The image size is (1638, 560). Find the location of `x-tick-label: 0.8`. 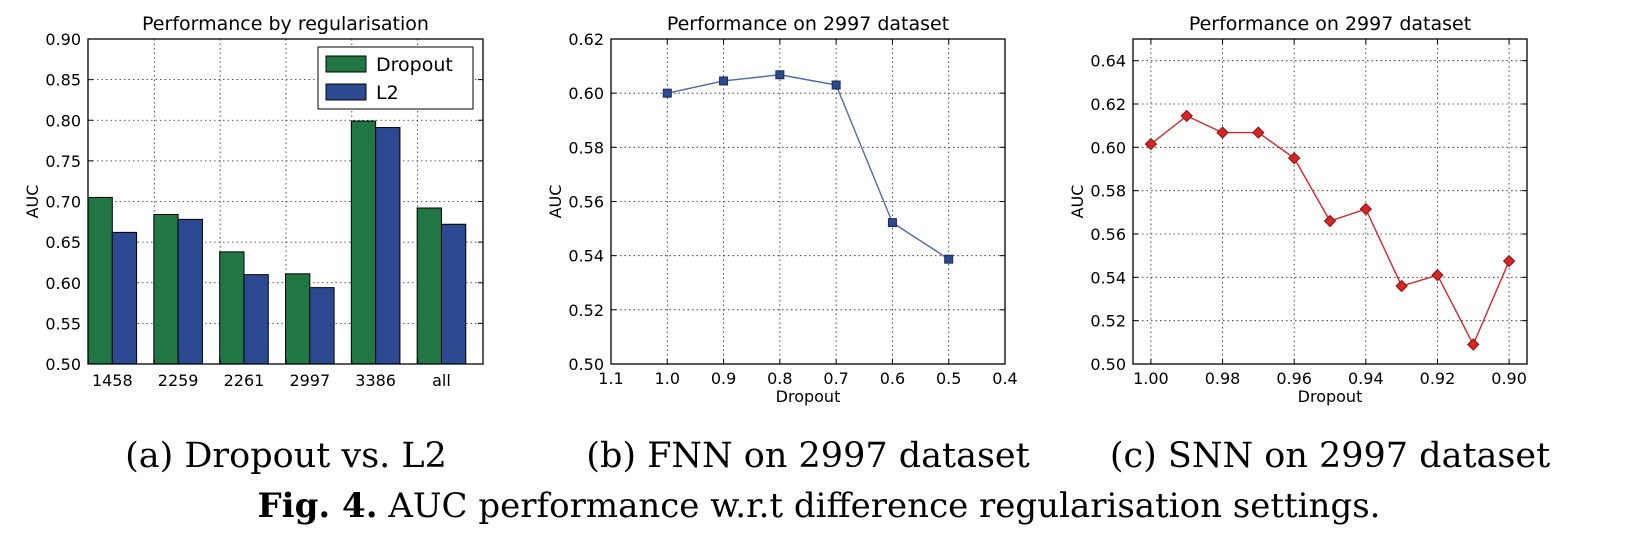

x-tick-label: 0.8 is located at coordinates (779, 378).